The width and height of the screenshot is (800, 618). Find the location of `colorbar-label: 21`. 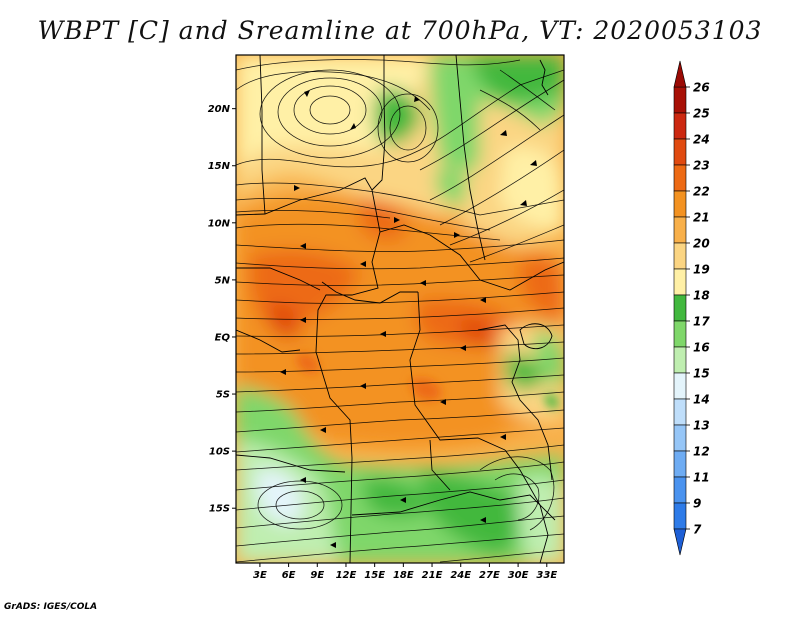

colorbar-label: 21 is located at coordinates (701, 218).